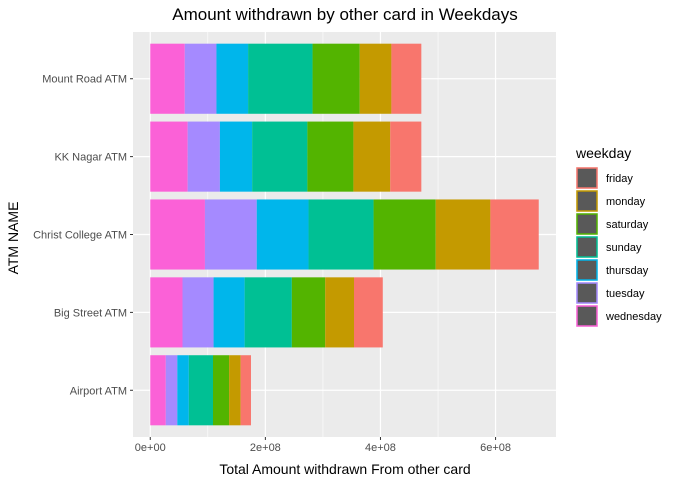  Describe the element at coordinates (98, 391) in the screenshot. I see `y-tick-label: Airport ATM` at that location.